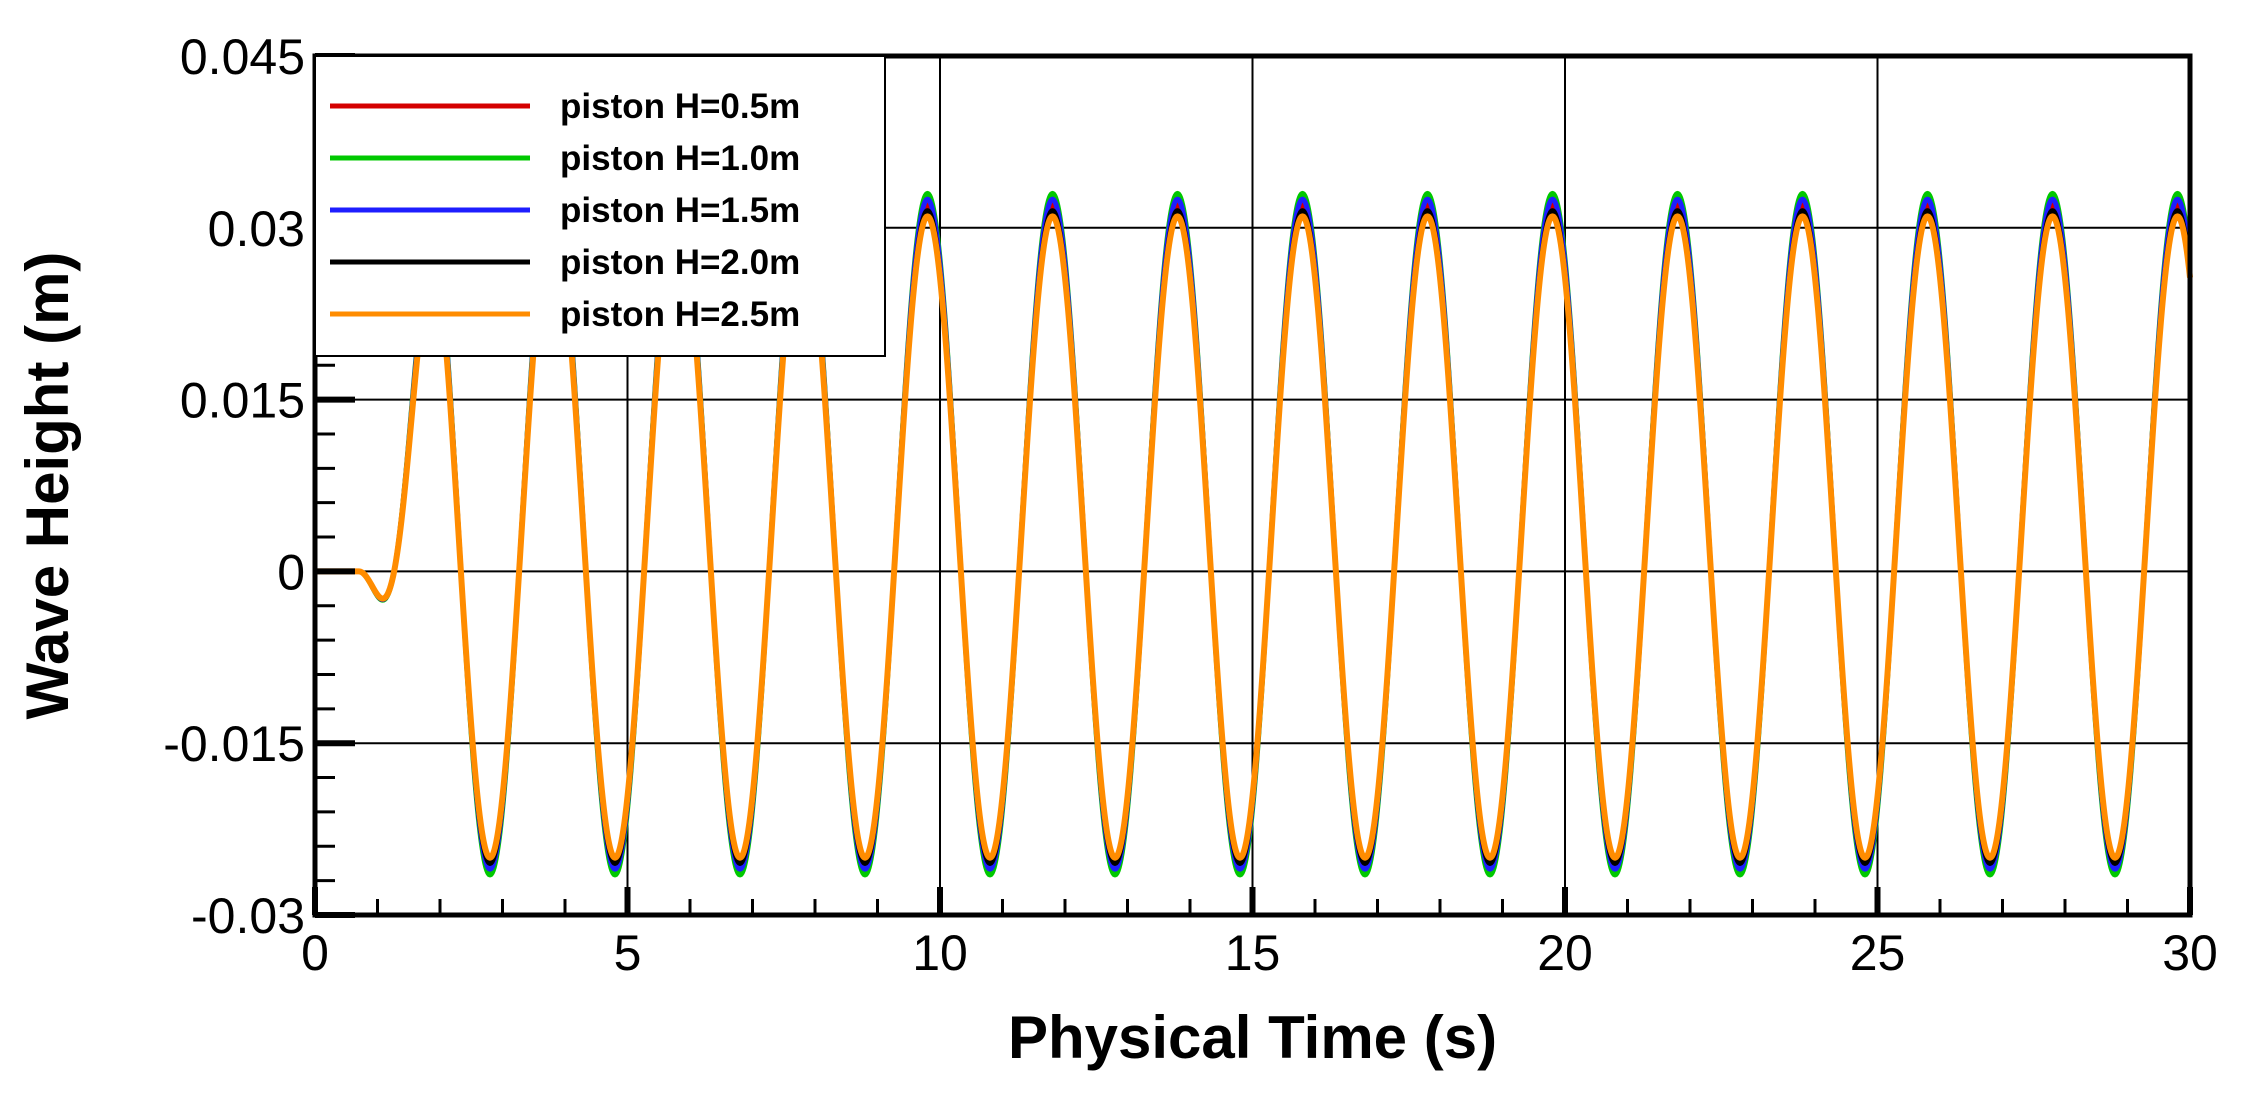 This screenshot has width=2243, height=1103. What do you see at coordinates (315, 953) in the screenshot?
I see `x-tick-label: 0` at bounding box center [315, 953].